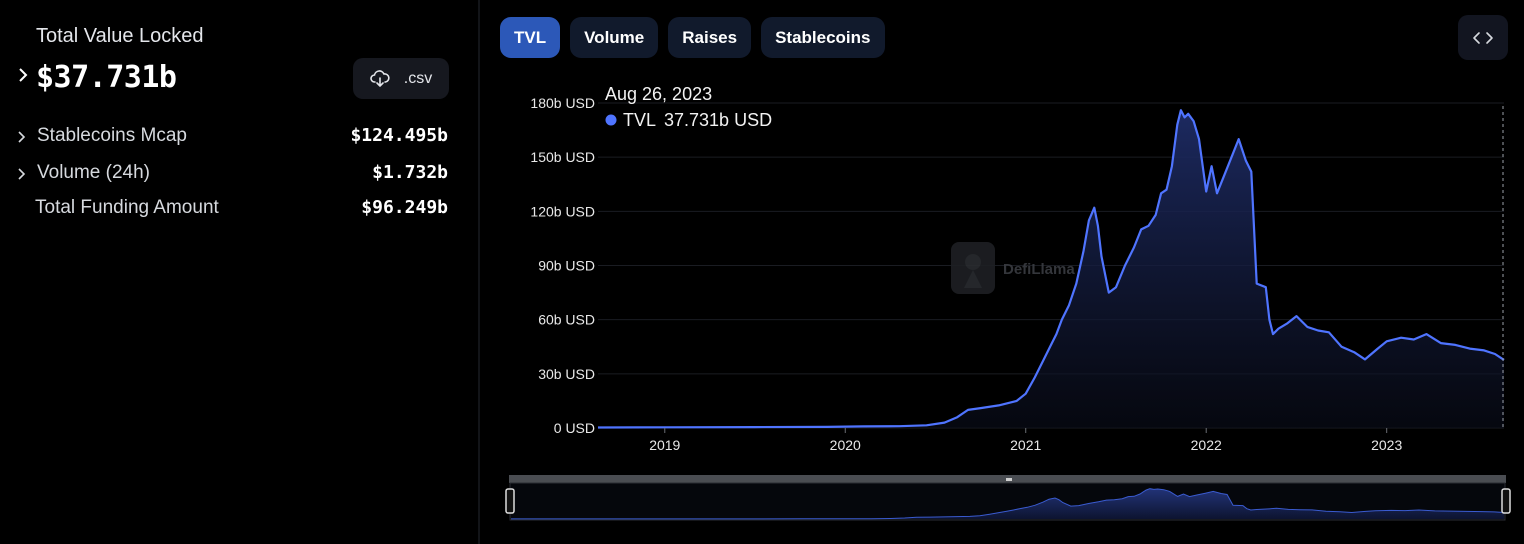  What do you see at coordinates (658, 94) in the screenshot?
I see `tooltip-date: Aug 26, 2023` at bounding box center [658, 94].